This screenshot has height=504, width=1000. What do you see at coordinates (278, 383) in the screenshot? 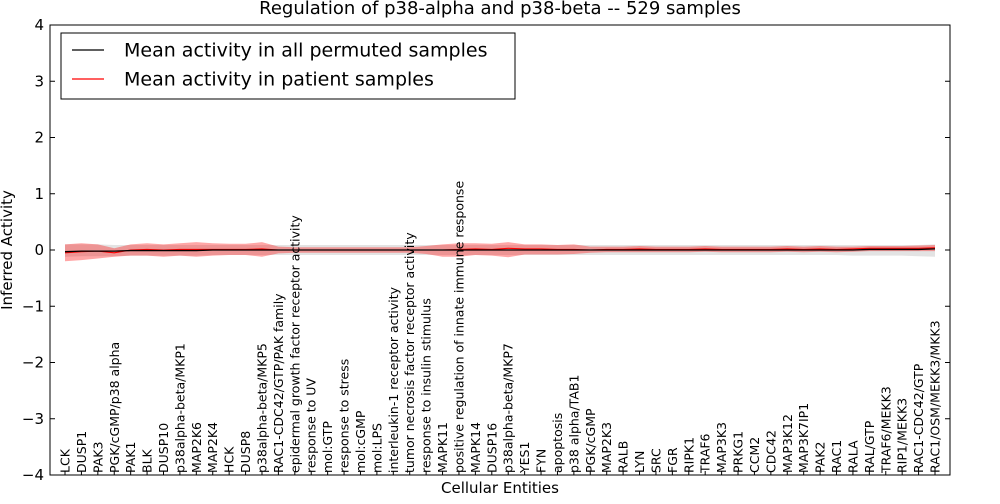
I see `category-label: RAC1-CDC42/GTP/PAK family` at bounding box center [278, 383].